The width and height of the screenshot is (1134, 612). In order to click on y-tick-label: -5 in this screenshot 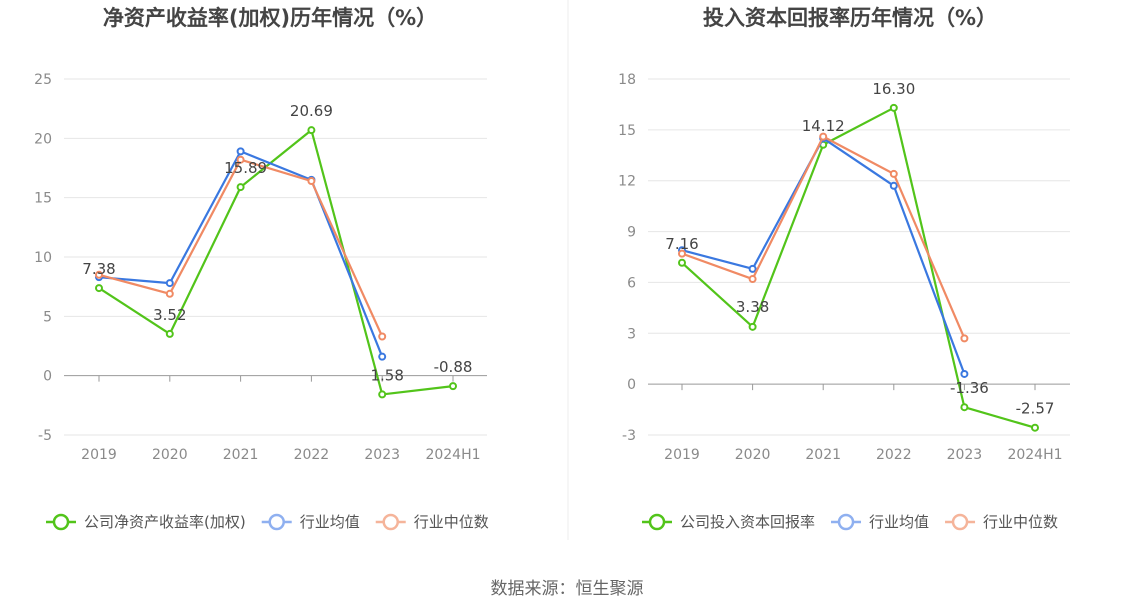, I will do `click(45, 436)`.